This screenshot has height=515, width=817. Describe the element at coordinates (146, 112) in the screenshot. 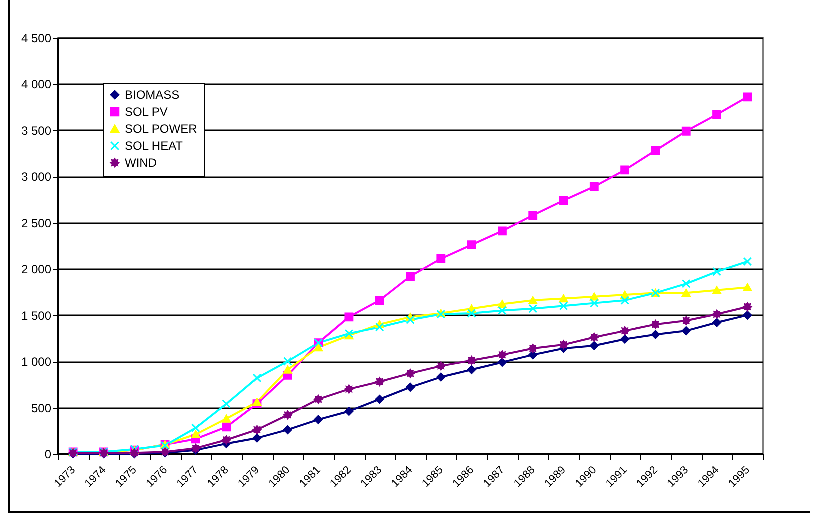

I see `legend-label: SOL PV` at that location.